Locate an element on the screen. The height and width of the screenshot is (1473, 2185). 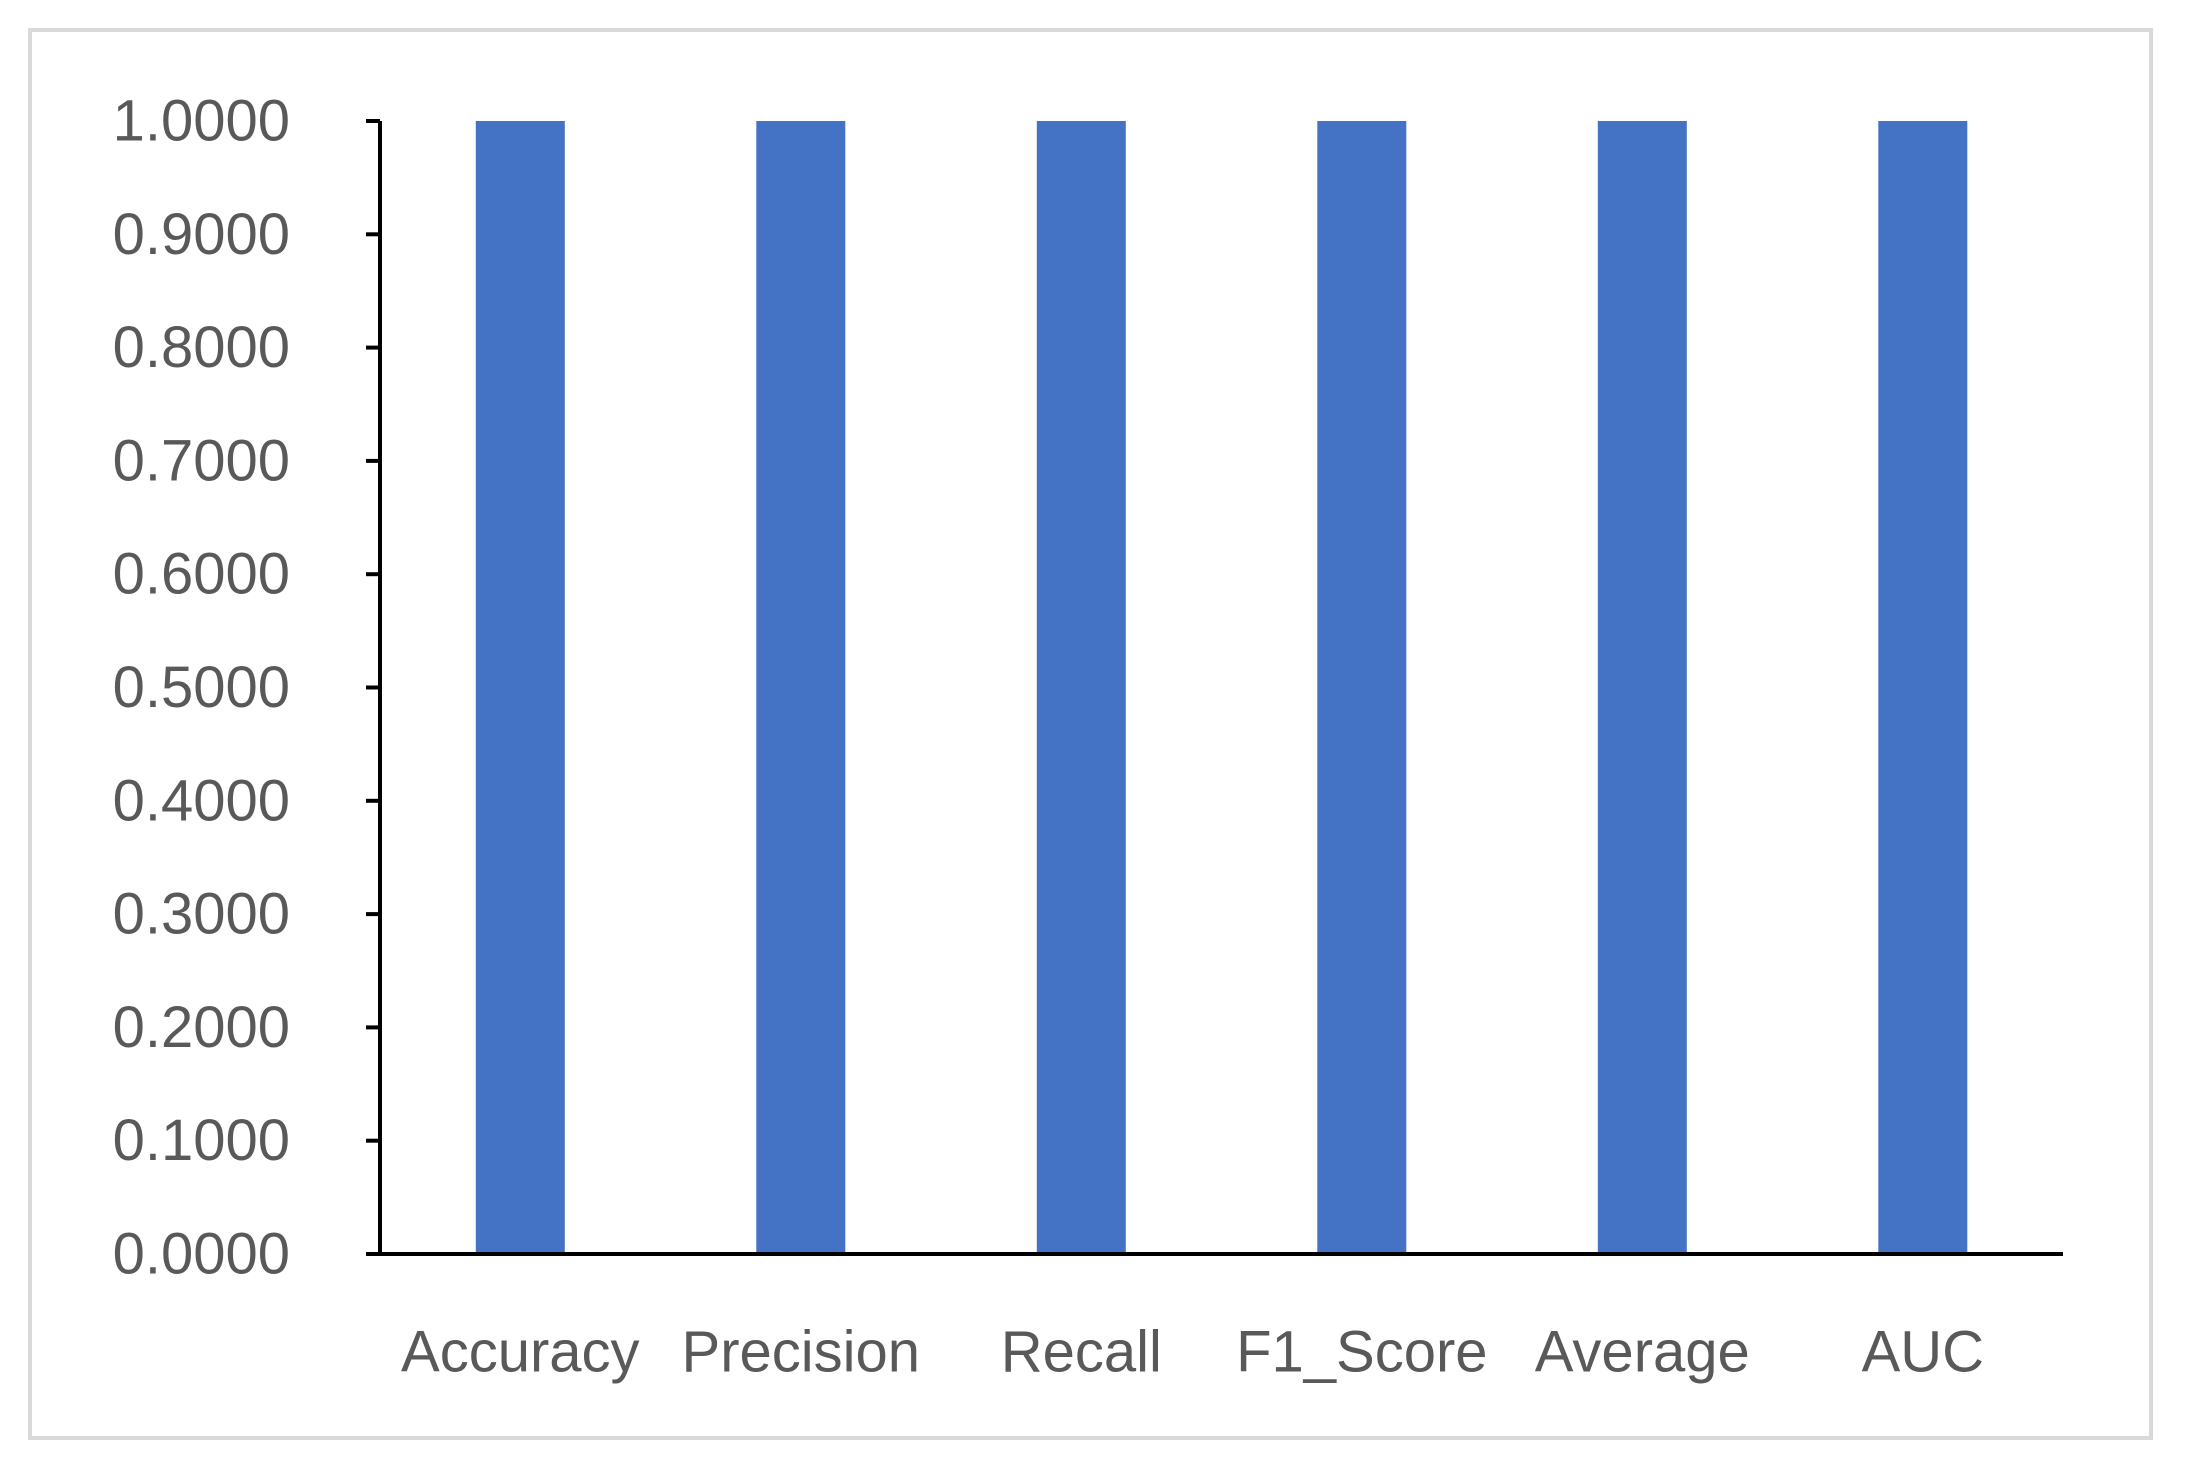
y-tick-label: 0.6000 is located at coordinates (201, 574).